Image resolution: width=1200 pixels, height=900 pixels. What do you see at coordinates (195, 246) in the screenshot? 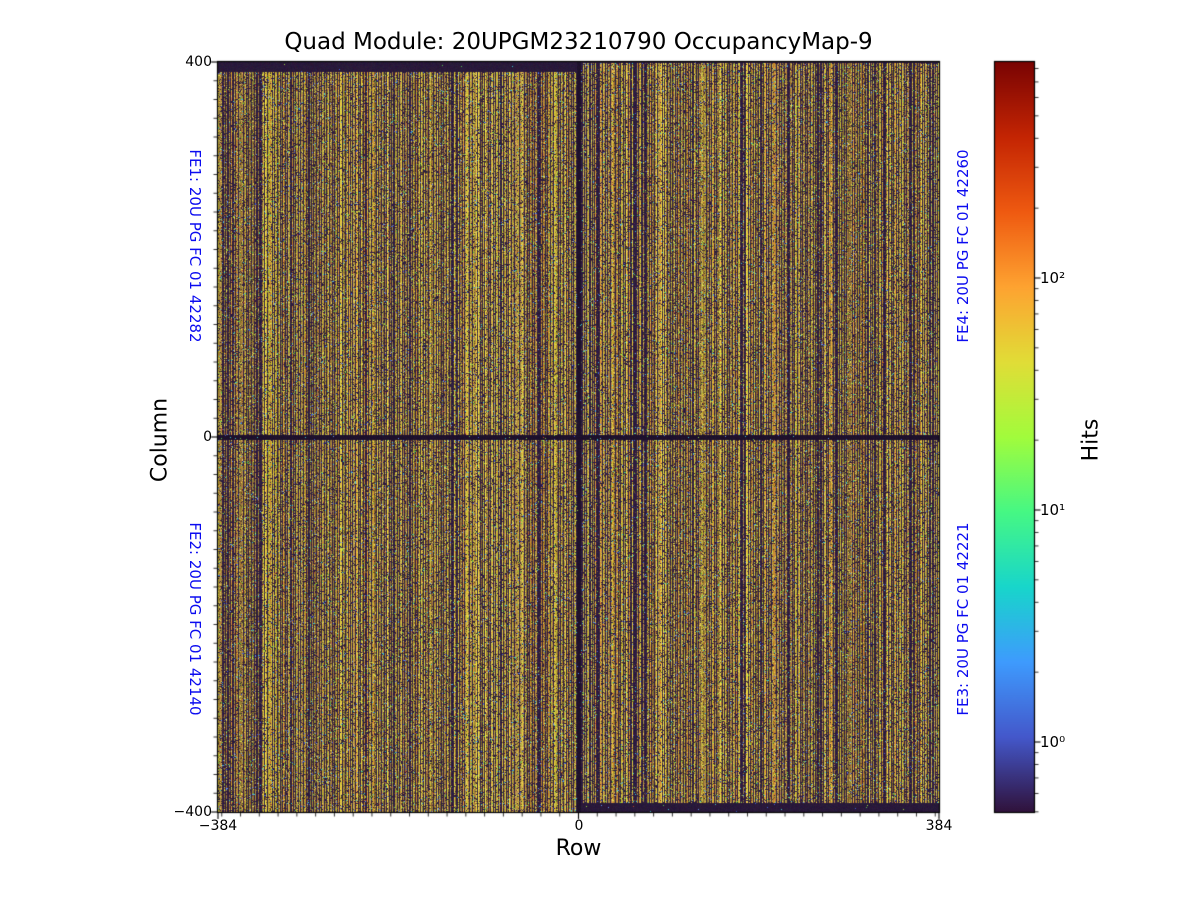
I see `fe1-chip-label: FE1: 20U PG FC 01 42282` at bounding box center [195, 246].